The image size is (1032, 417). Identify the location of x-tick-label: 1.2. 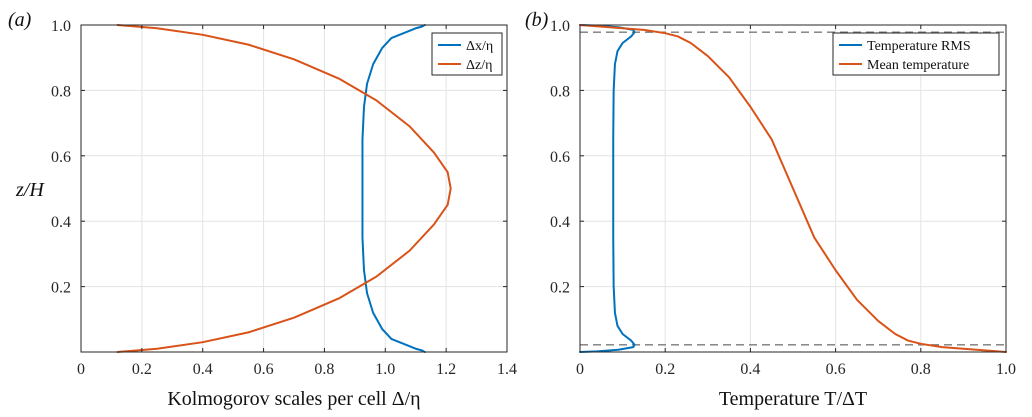
(446, 369).